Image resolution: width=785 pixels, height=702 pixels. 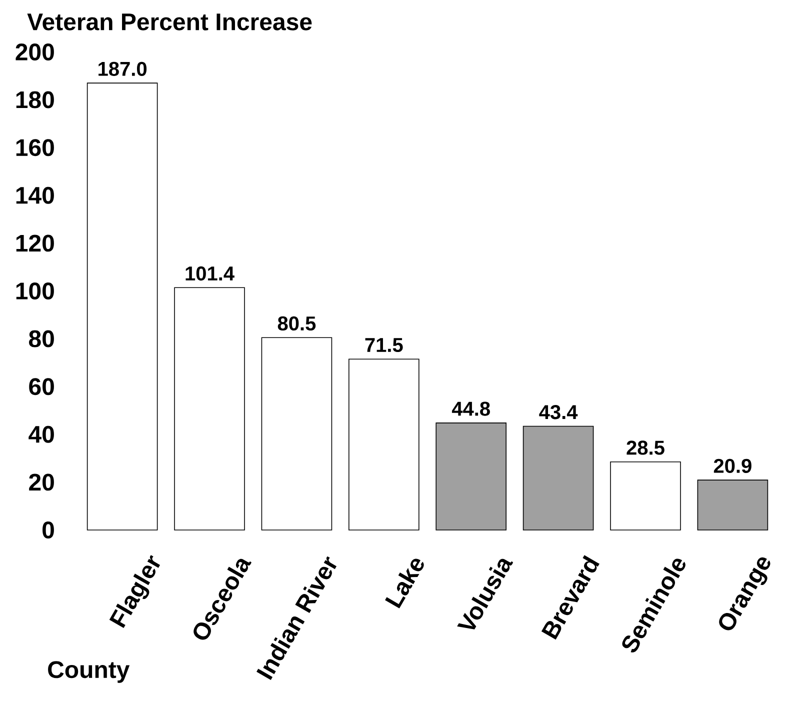 I want to click on y-tick-label: 100, so click(x=35, y=291).